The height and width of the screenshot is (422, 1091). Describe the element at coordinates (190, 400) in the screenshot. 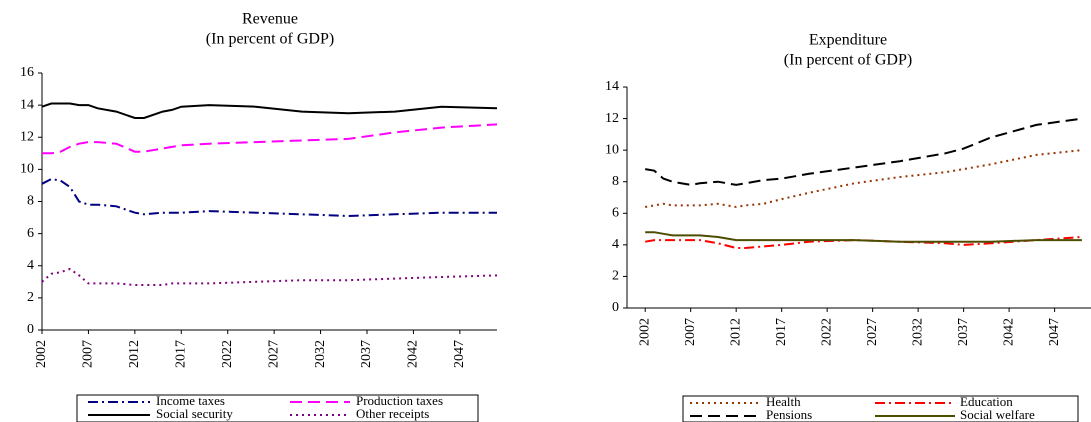

I see `legend-label: Income taxes` at that location.